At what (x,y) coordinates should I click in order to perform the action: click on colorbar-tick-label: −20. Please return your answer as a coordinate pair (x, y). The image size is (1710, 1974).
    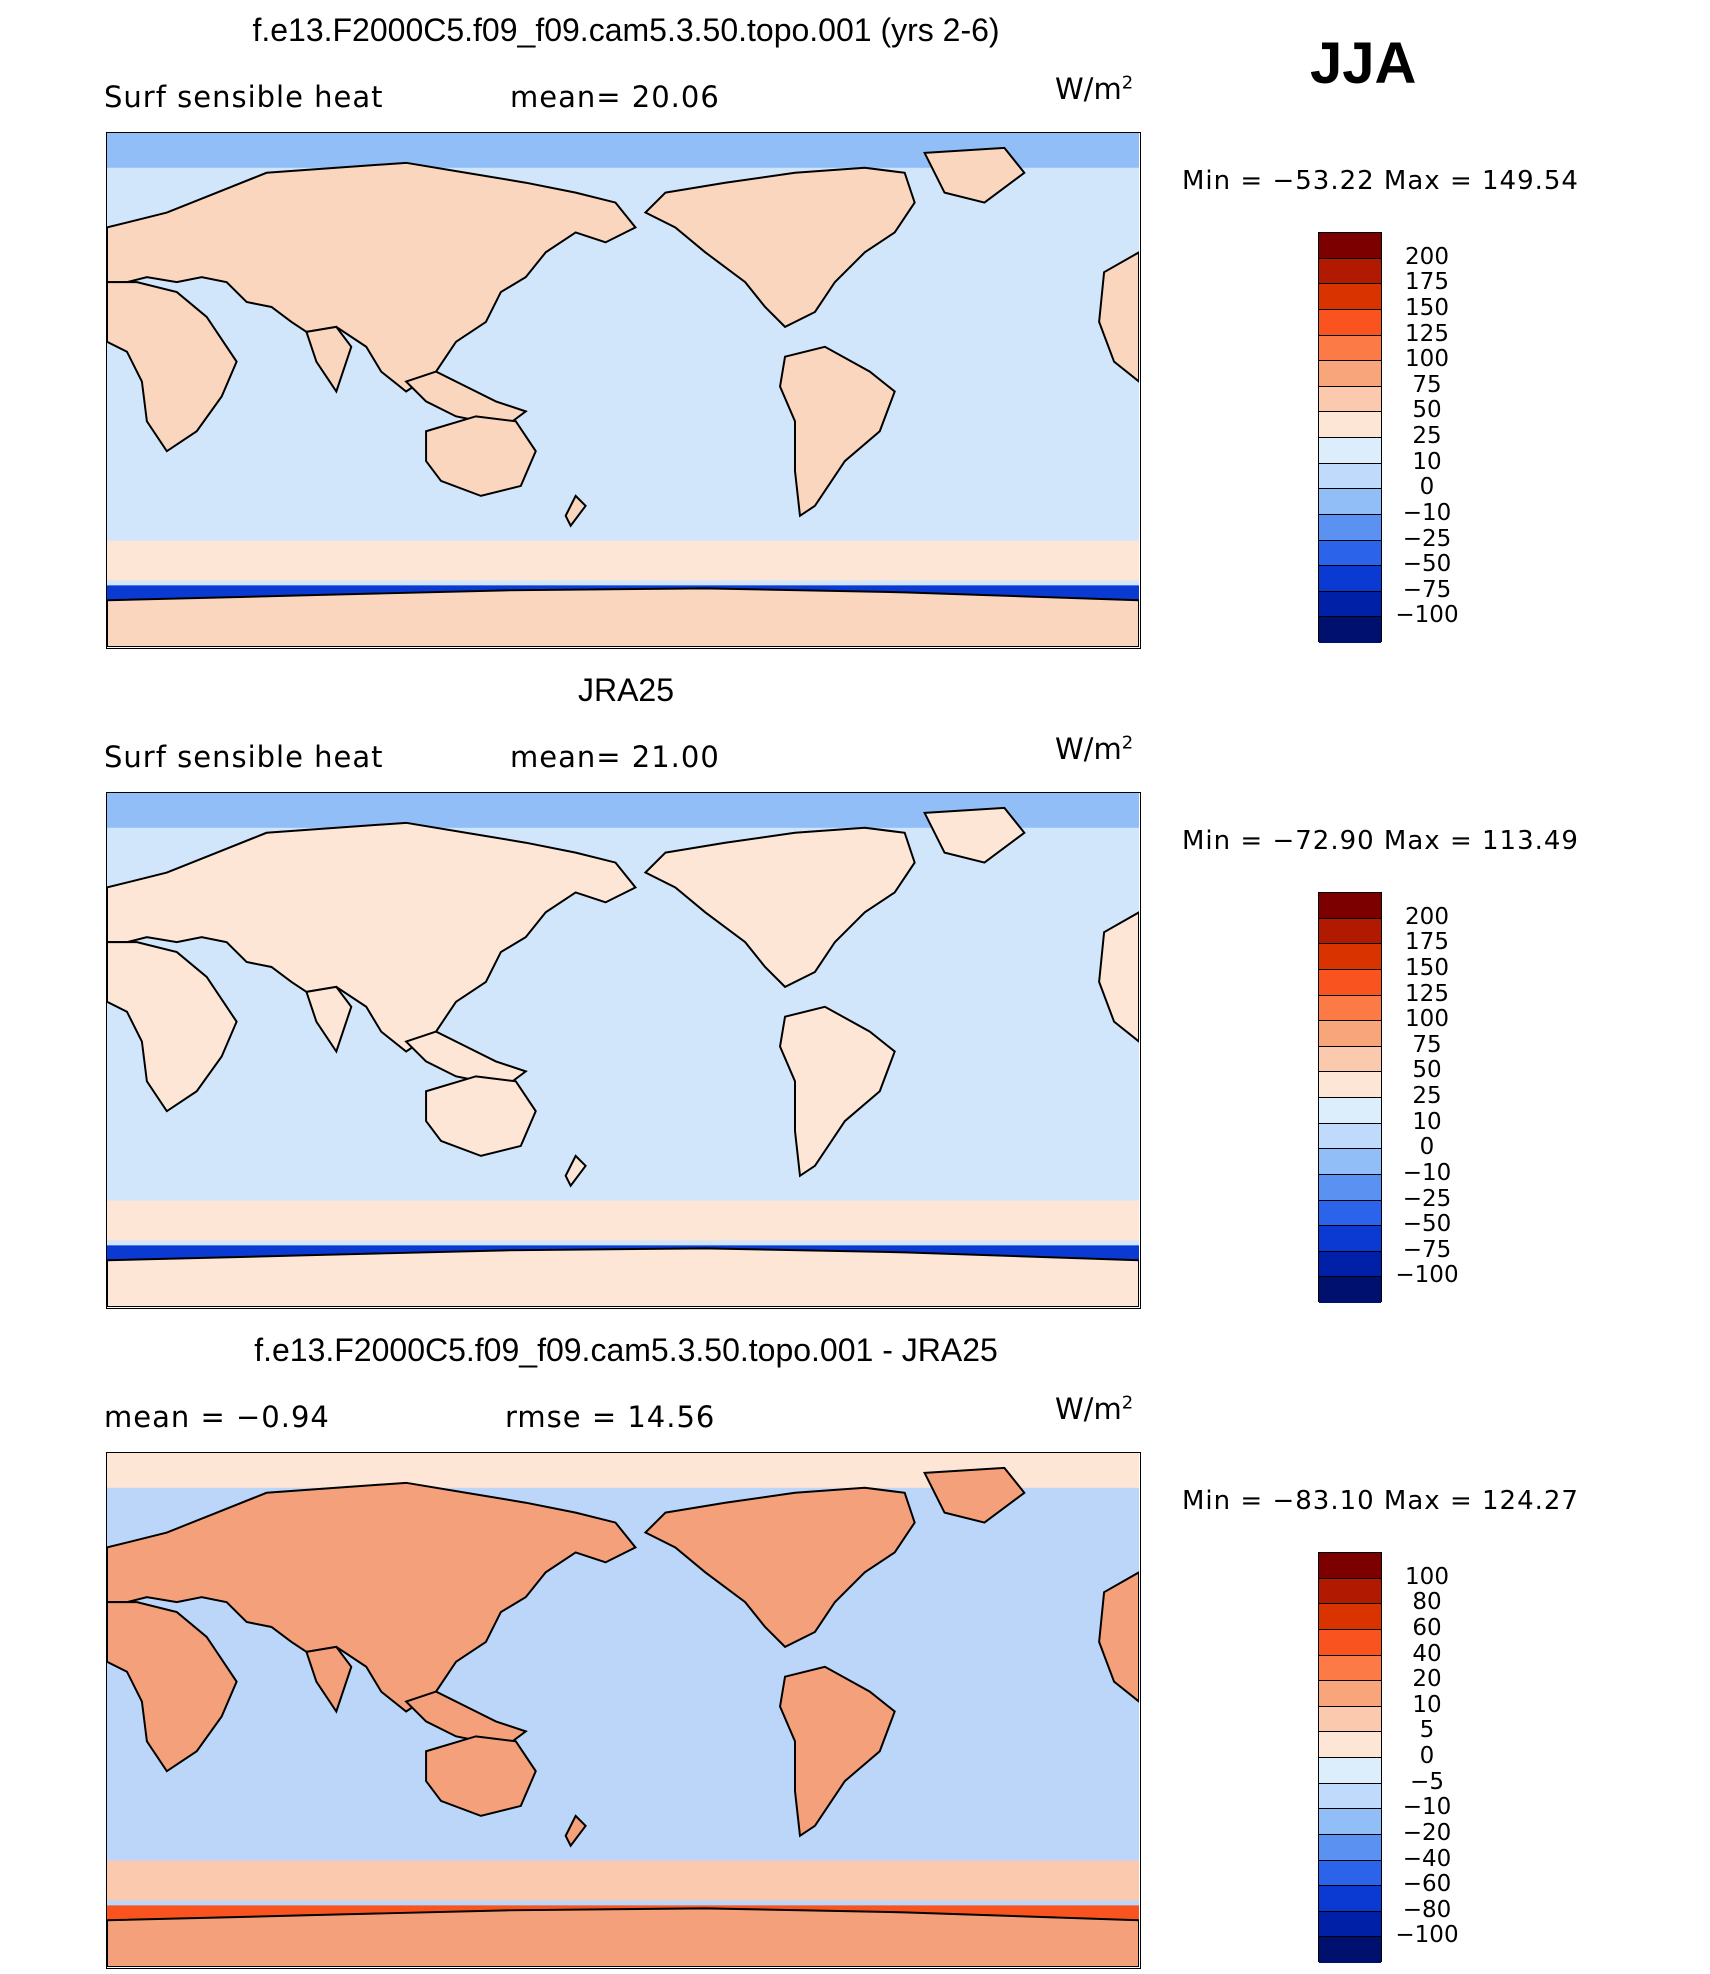
    Looking at the image, I should click on (1427, 1832).